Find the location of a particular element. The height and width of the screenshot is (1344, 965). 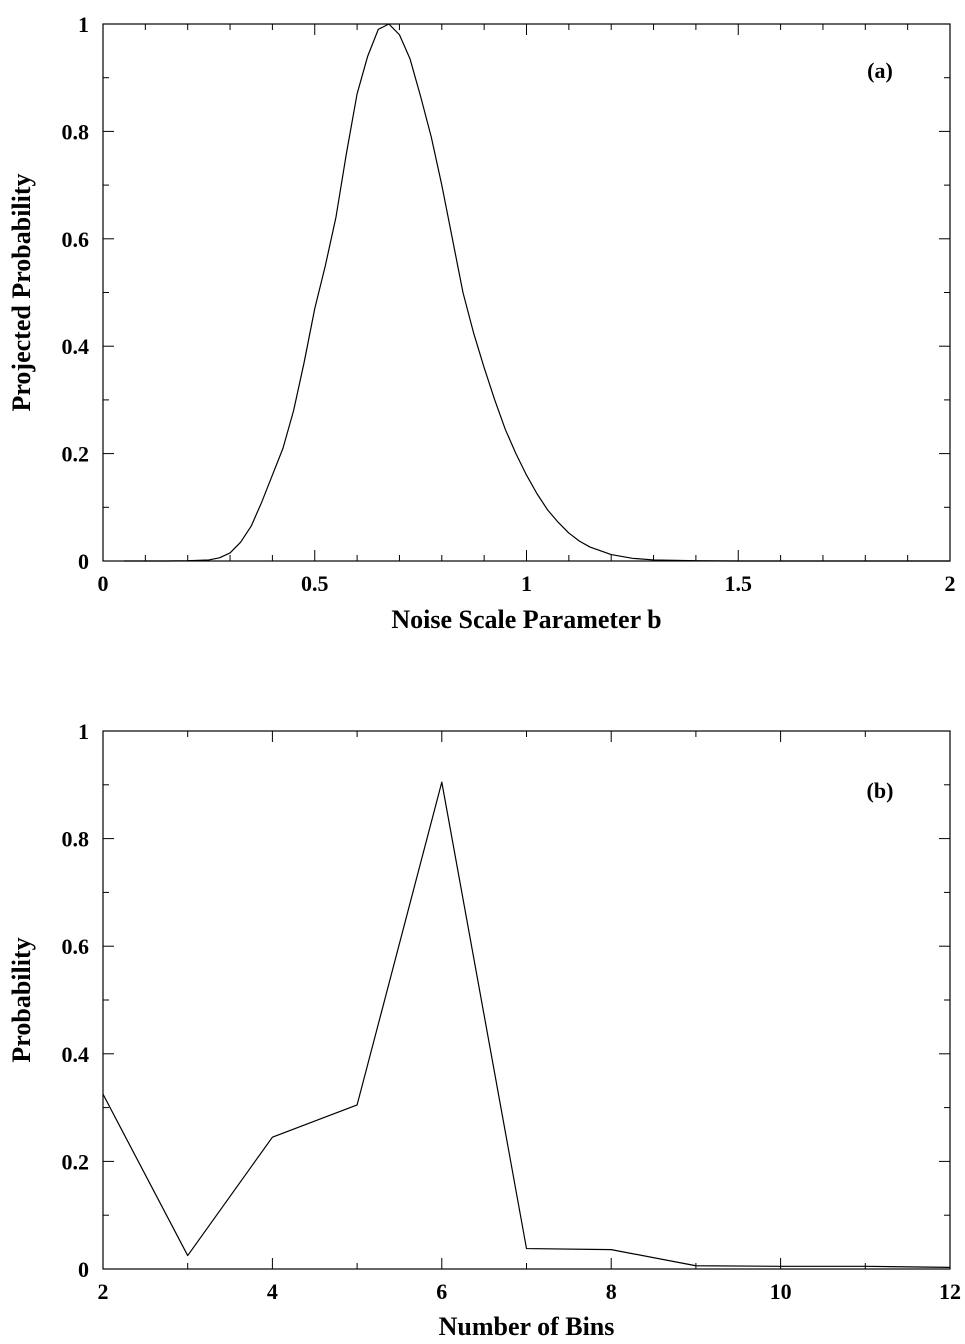

y-axis-label: Probability is located at coordinates (21, 999).